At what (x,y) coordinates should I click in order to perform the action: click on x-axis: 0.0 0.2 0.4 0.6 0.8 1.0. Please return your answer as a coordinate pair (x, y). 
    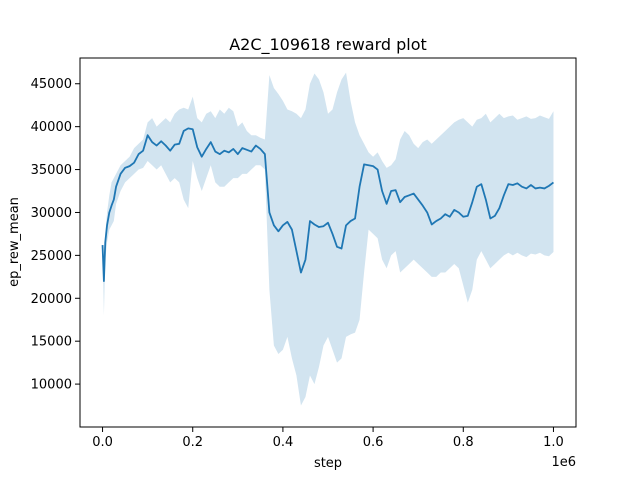
    Looking at the image, I should click on (328, 438).